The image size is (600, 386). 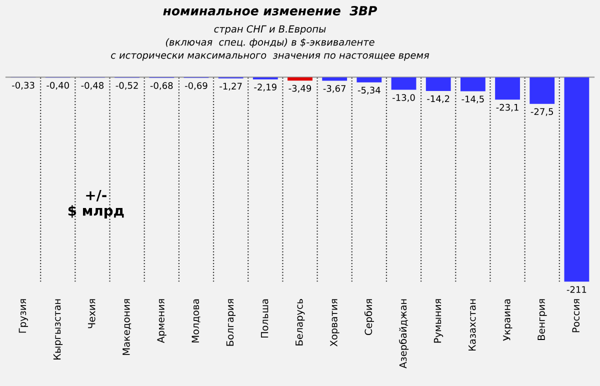 What do you see at coordinates (438, 99) in the screenshot?
I see `data-label: -14,2` at bounding box center [438, 99].